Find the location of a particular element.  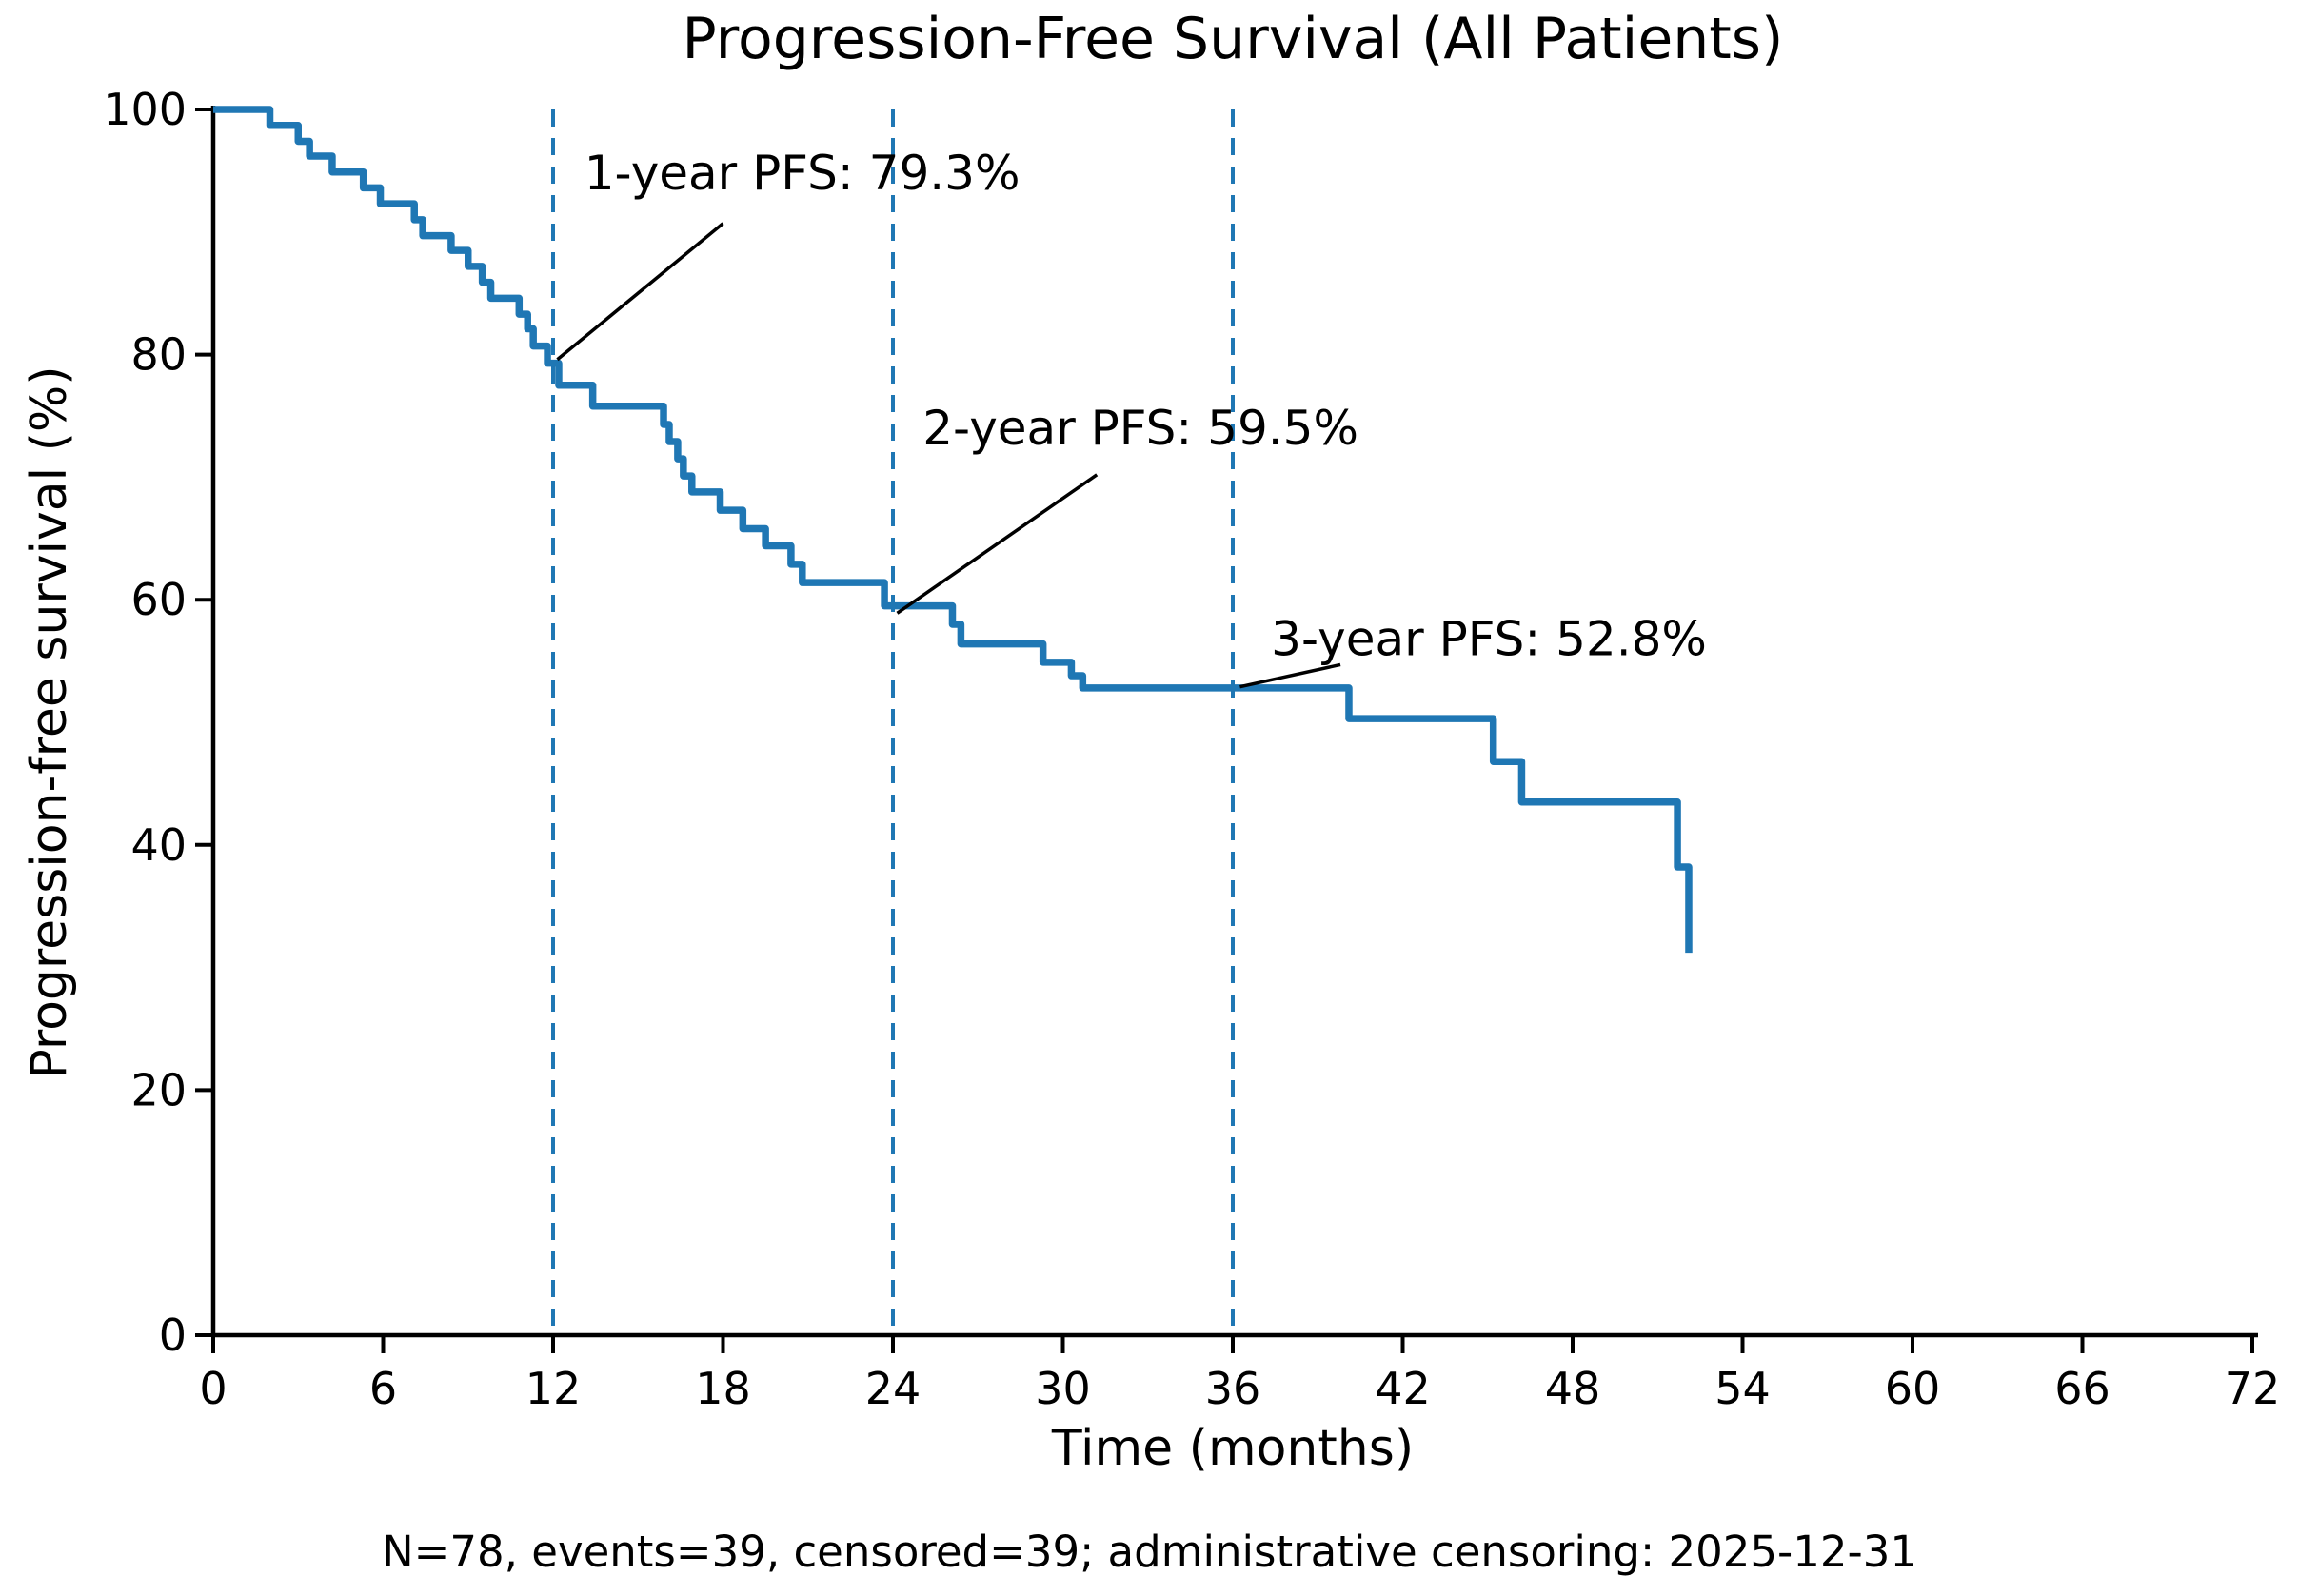

x-tick-label: 48 is located at coordinates (1573, 1388).